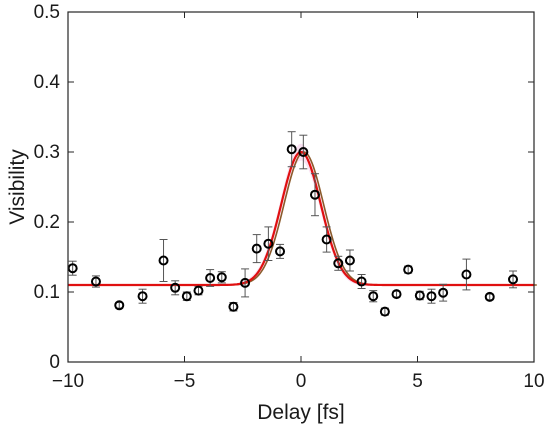 The width and height of the screenshot is (550, 433). I want to click on y-axis-label: Visibility, so click(17, 187).